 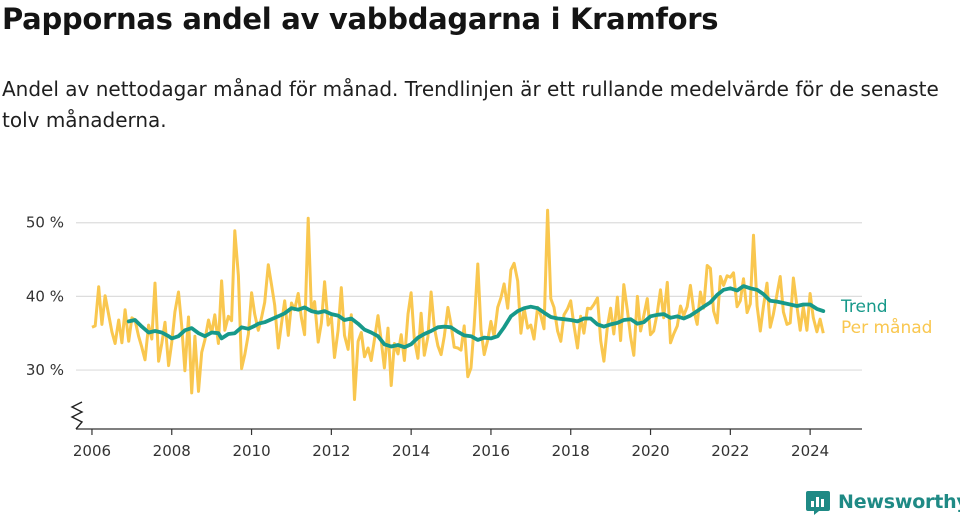 What do you see at coordinates (810, 451) in the screenshot?
I see `x-tick-label: 2024` at bounding box center [810, 451].